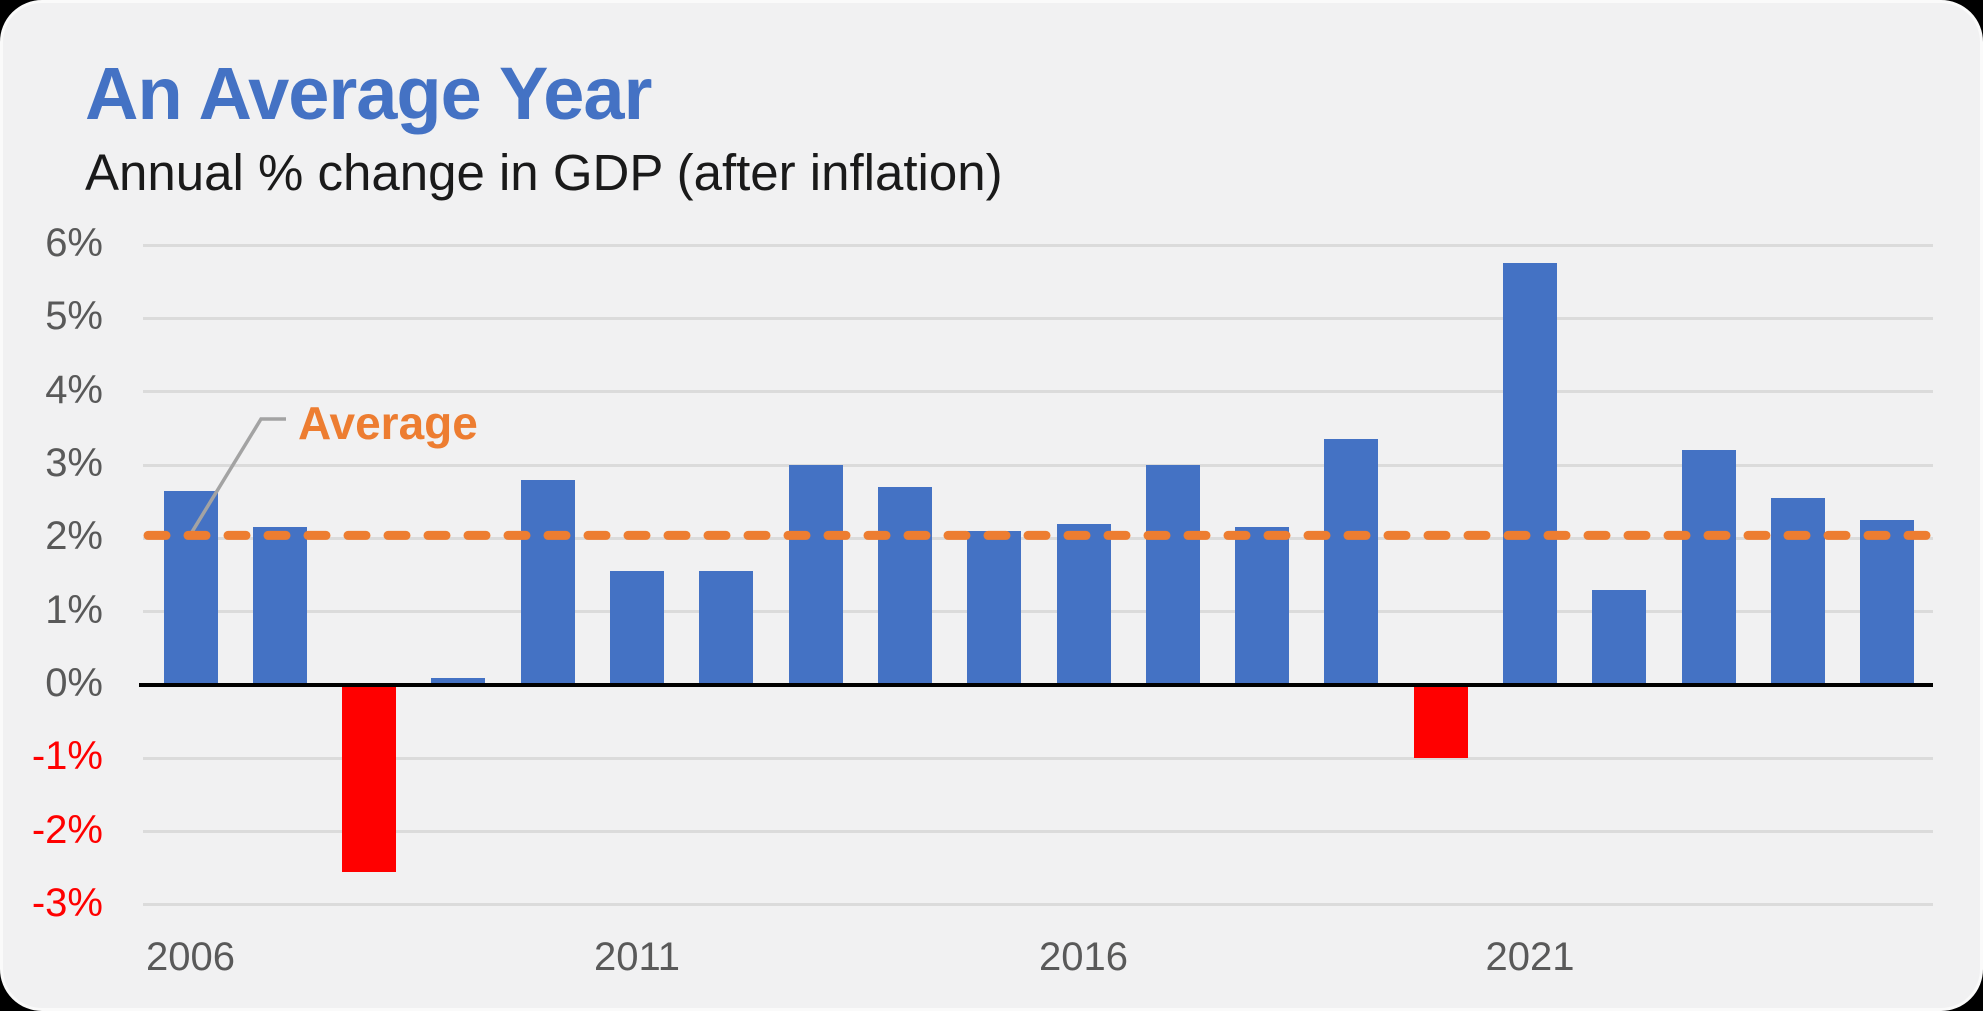 Image resolution: width=1983 pixels, height=1011 pixels. Describe the element at coordinates (1440, 722) in the screenshot. I see `bar-2020` at that location.